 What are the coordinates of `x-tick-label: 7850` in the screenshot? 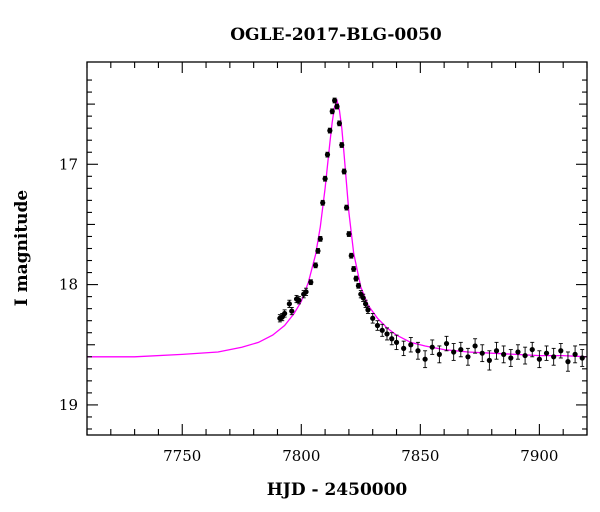 It's located at (420, 456).